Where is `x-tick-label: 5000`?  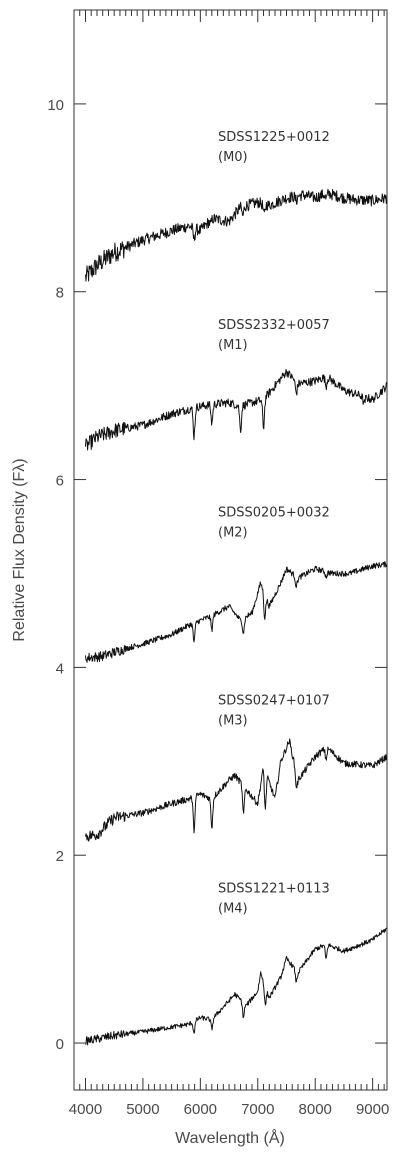 x-tick-label: 5000 is located at coordinates (142, 1109).